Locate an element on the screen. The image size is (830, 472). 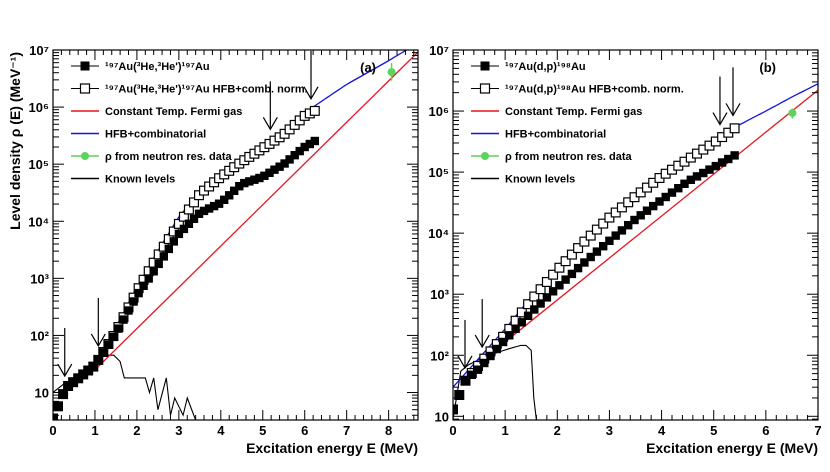
legend-item-hfb_norm: ¹⁹⁷Au(³He,³He')¹⁹⁷Au HFB+comb. norm. is located at coordinates (189, 89).